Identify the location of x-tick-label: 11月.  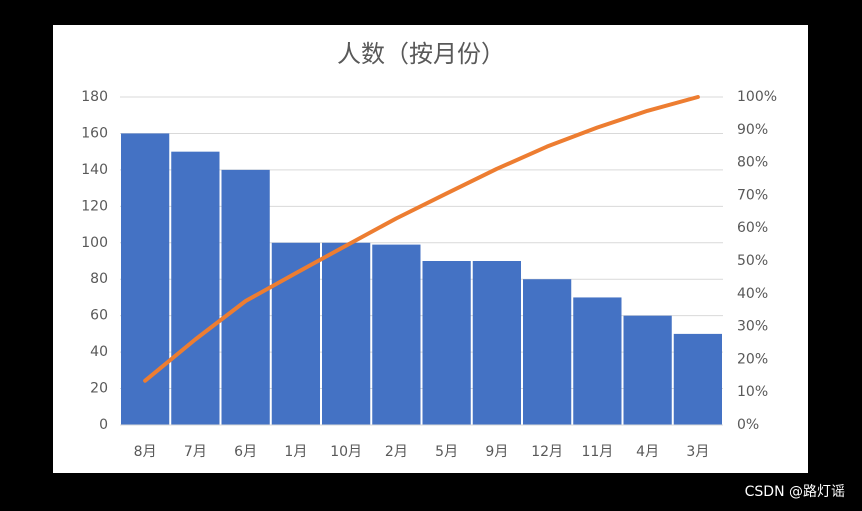
(597, 452).